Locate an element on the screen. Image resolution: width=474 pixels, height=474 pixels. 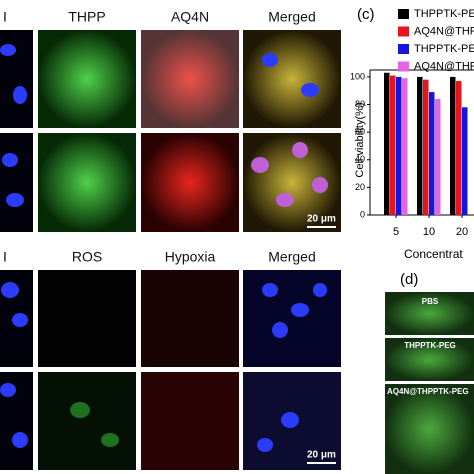
y-tick-label: 20 is located at coordinates (360, 187).